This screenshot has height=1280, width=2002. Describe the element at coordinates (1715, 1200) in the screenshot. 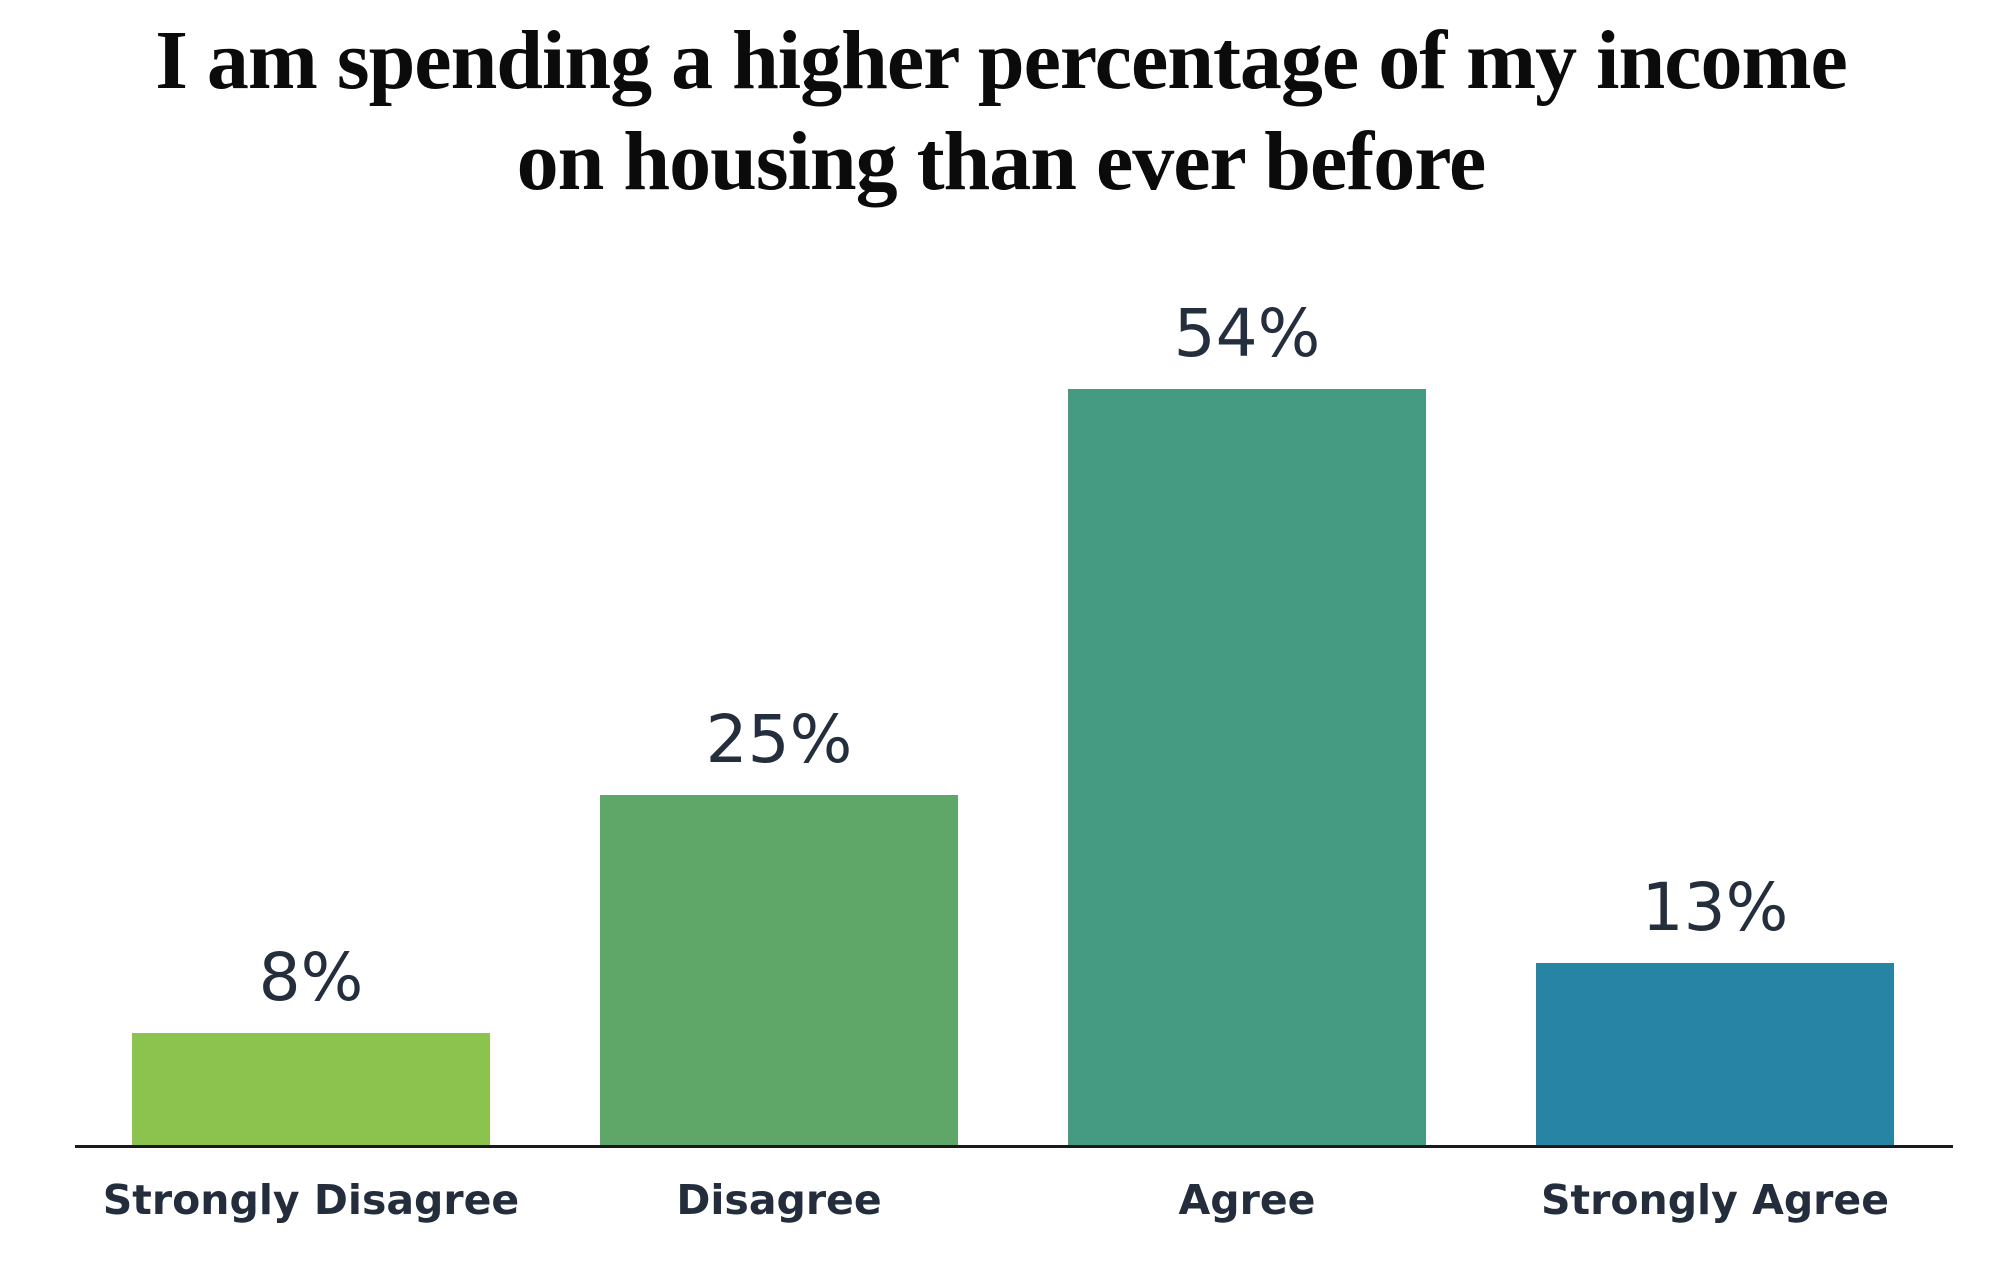

I see `x-axis-label-strongly-agree: Strongly Agree` at that location.